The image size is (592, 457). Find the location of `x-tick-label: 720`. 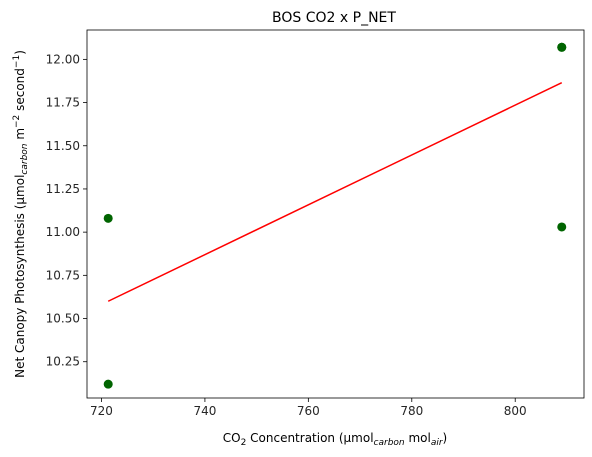

x-tick-label: 720 is located at coordinates (101, 411).